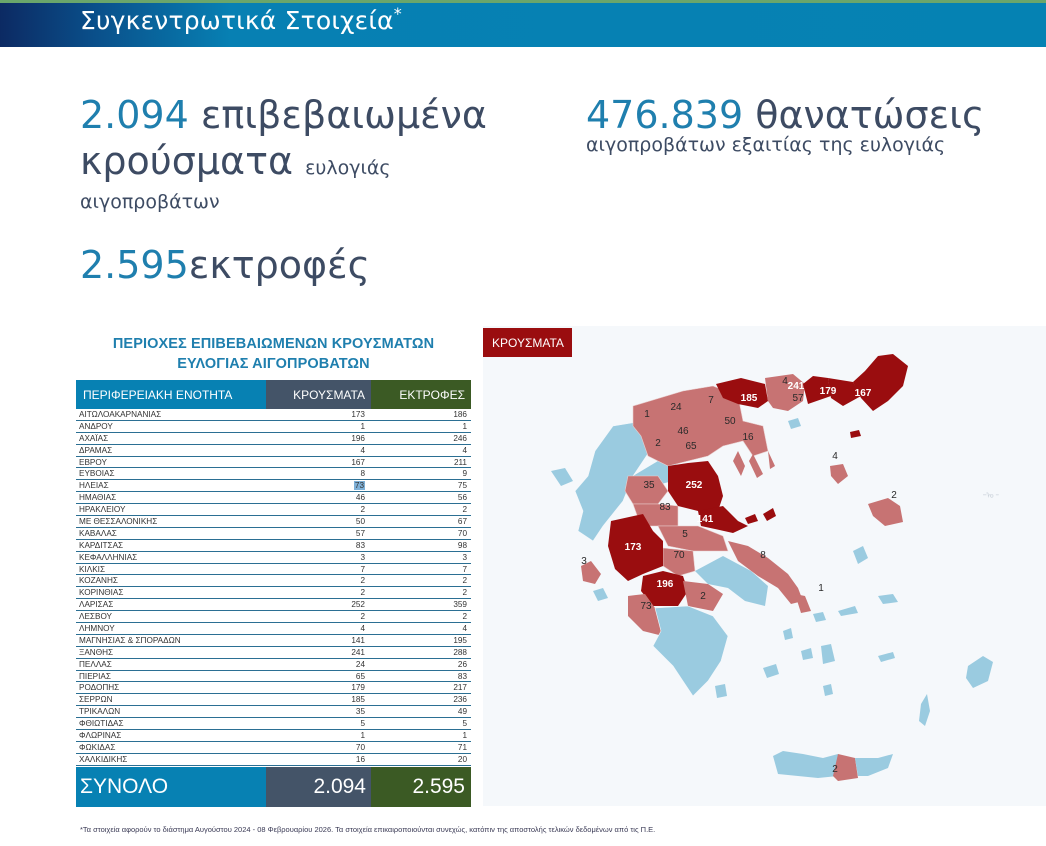 This screenshot has width=1046, height=846. Describe the element at coordinates (360, 522) in the screenshot. I see `cell-cases-value: 50` at that location.